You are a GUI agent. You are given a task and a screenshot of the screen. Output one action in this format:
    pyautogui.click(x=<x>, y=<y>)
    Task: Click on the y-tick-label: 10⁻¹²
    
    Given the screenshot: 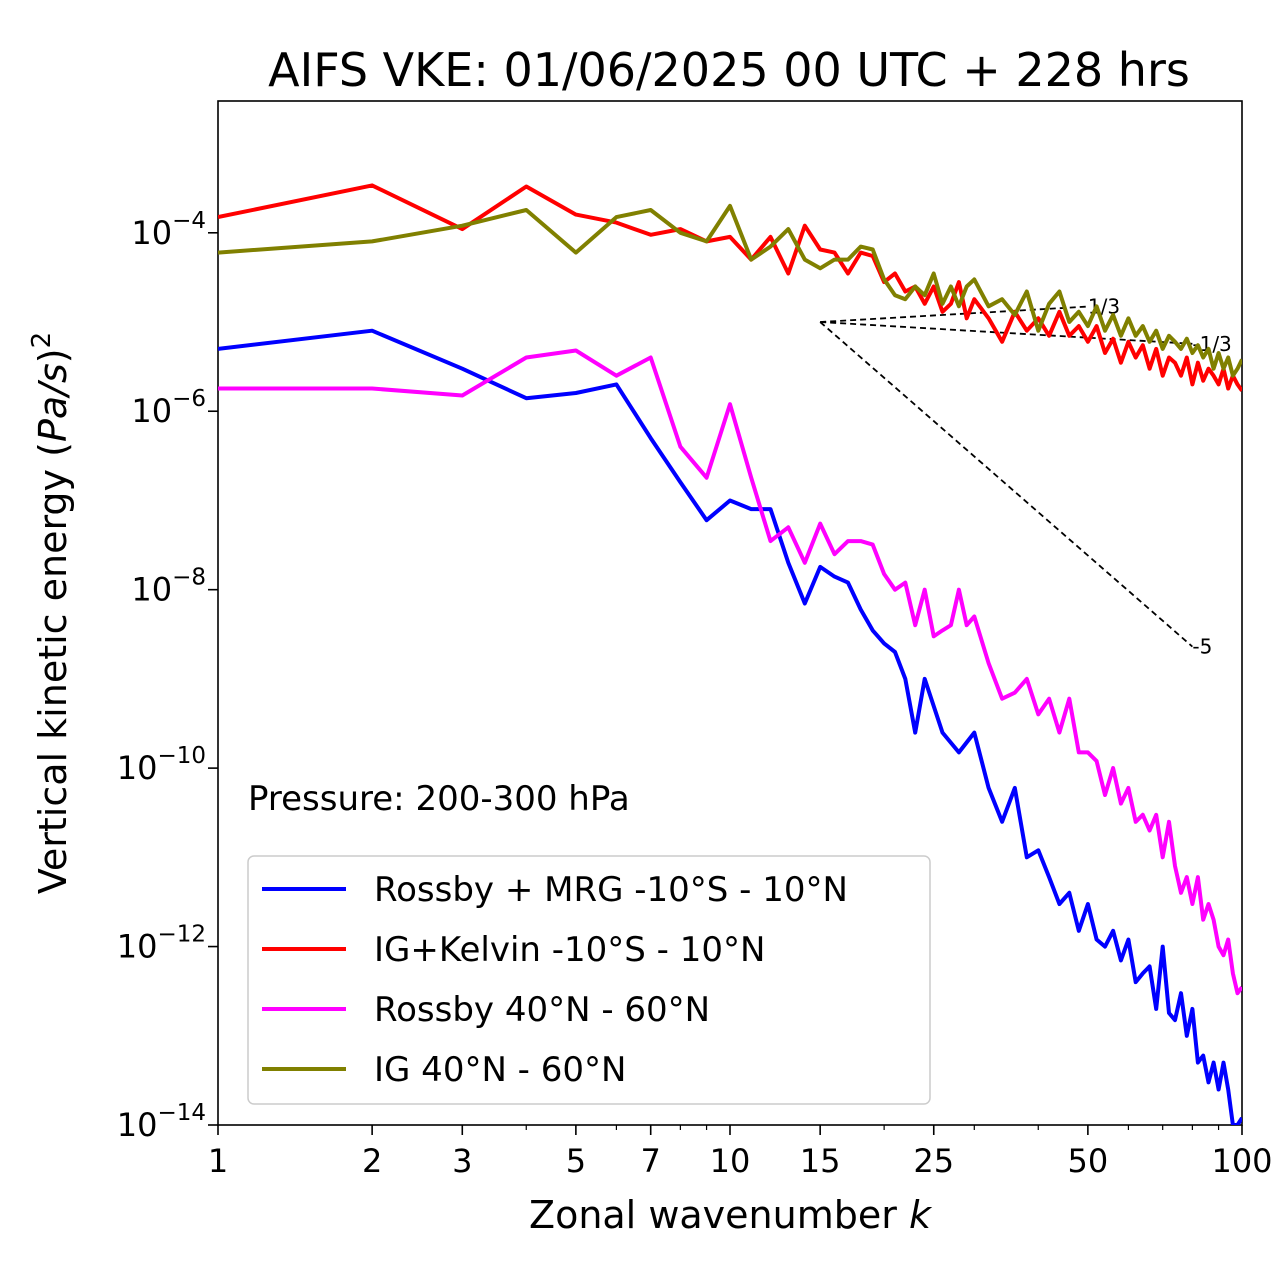 What is the action you would take?
    pyautogui.click(x=161, y=944)
    